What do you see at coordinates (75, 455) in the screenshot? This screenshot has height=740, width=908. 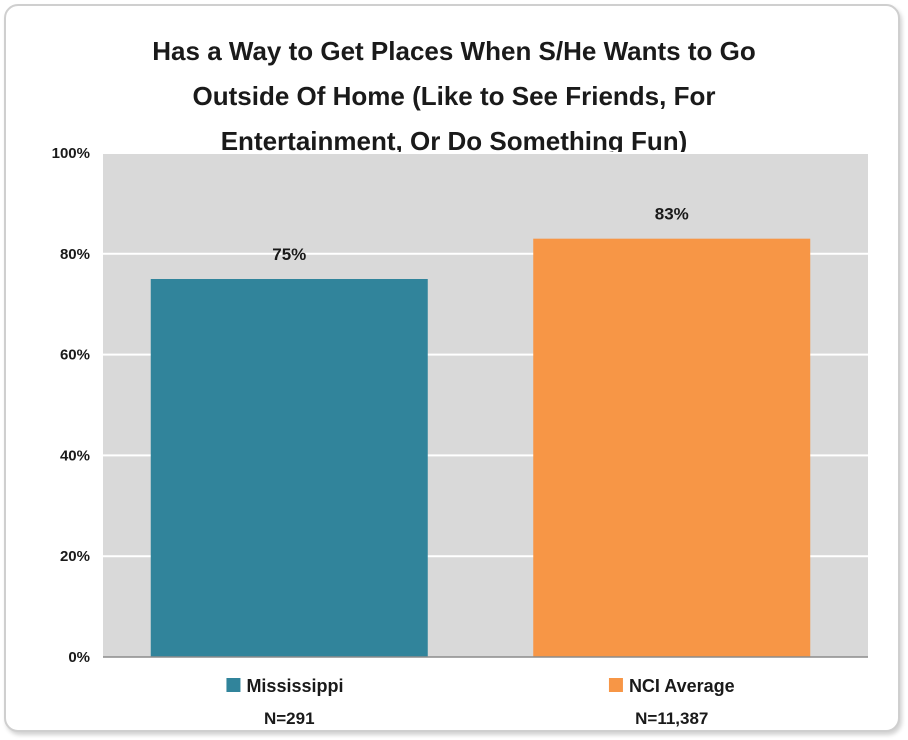 I see `y-tick-label: 40%` at bounding box center [75, 455].